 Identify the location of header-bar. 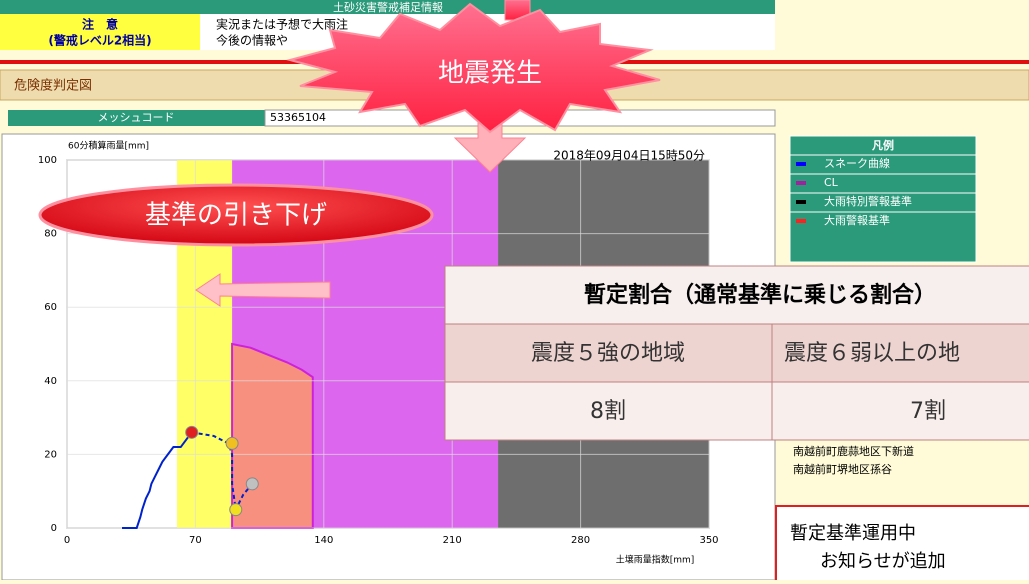
(387, 7).